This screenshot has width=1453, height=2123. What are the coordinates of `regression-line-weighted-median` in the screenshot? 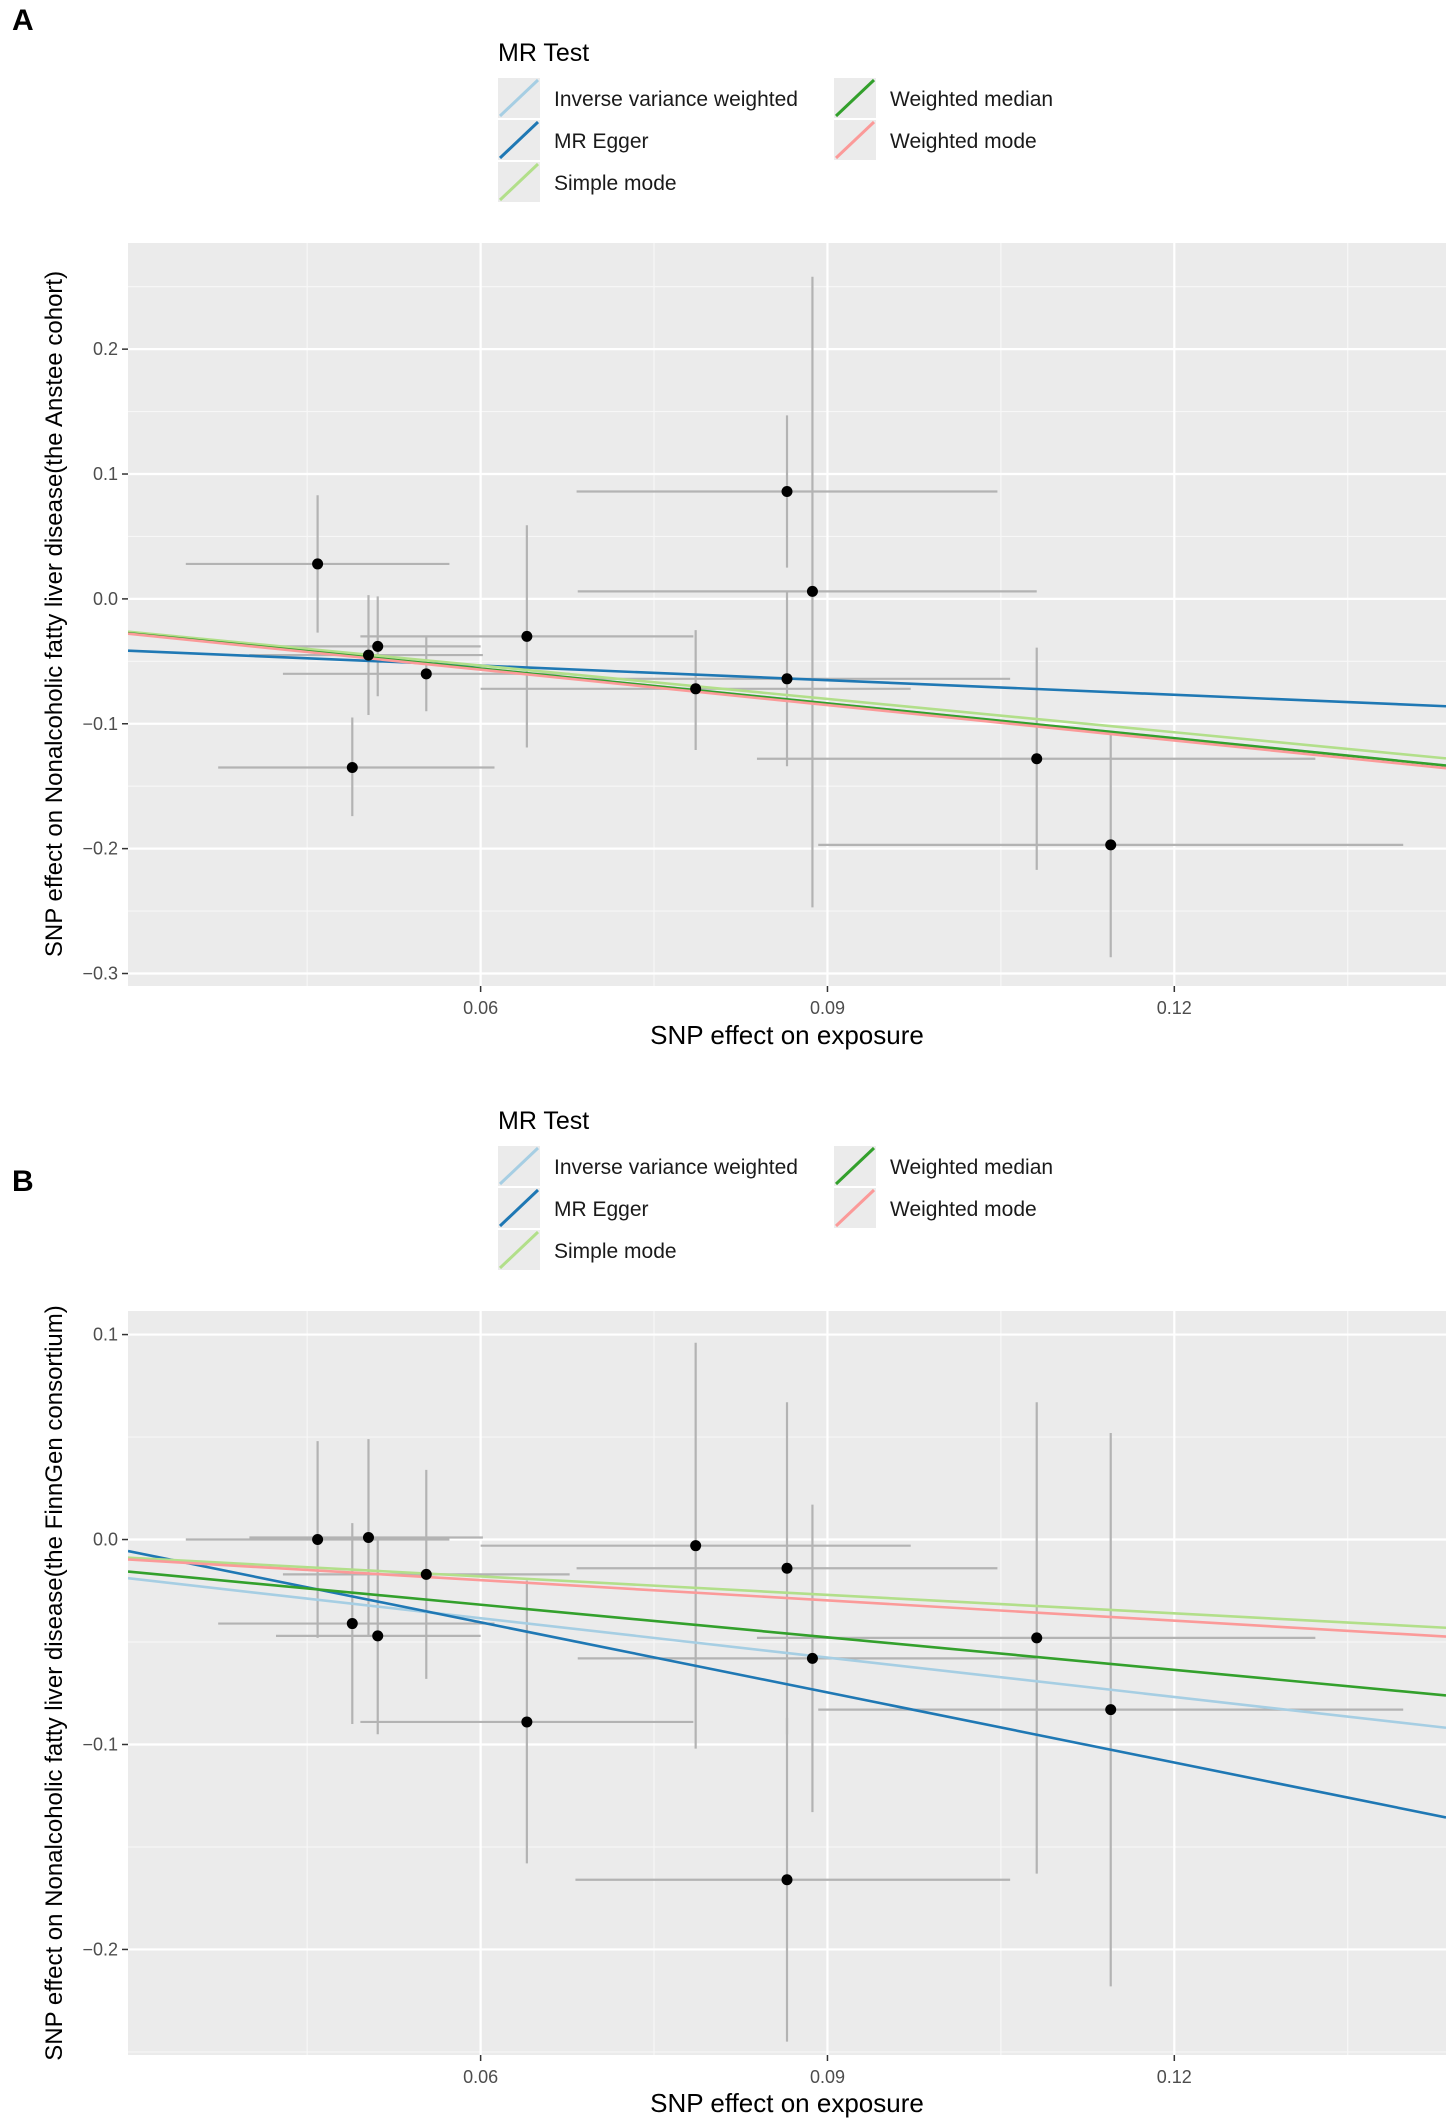 It's located at (787, 1633).